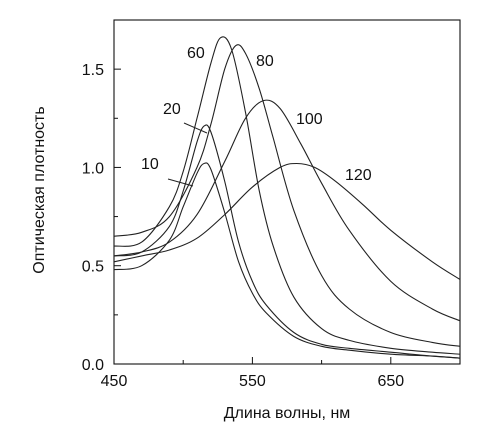 The width and height of the screenshot is (484, 437). Describe the element at coordinates (287, 413) in the screenshot. I see `x-axis-title: Длина волны, нм` at that location.